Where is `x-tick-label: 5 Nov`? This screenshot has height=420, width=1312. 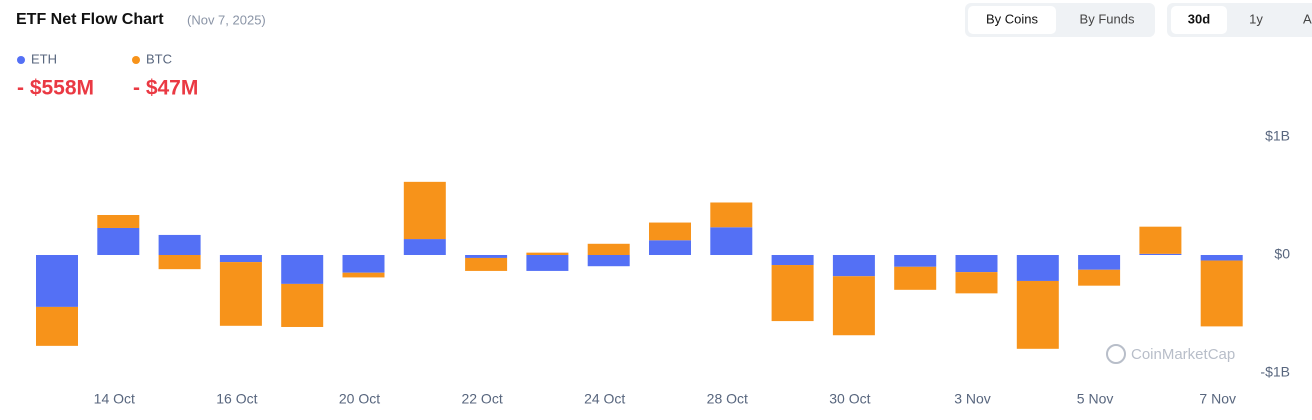 x-tick-label: 5 Nov is located at coordinates (1095, 399).